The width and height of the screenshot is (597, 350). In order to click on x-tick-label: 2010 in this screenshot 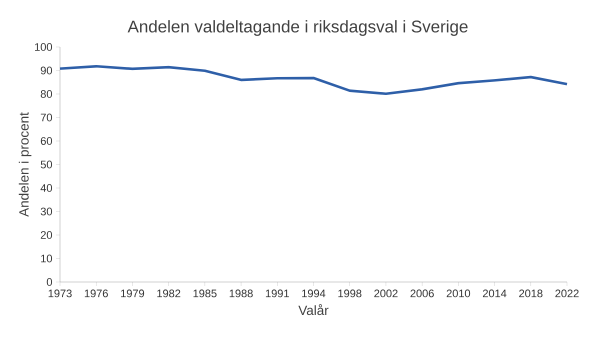, I will do `click(458, 294)`.